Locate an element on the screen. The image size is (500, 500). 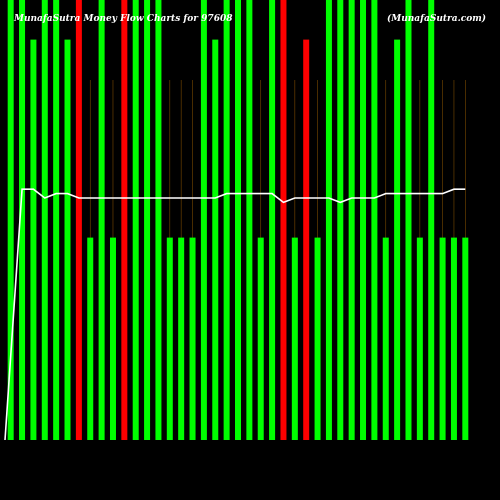
chart-subtitle: (MunafaSutra.com) is located at coordinates (436, 19).